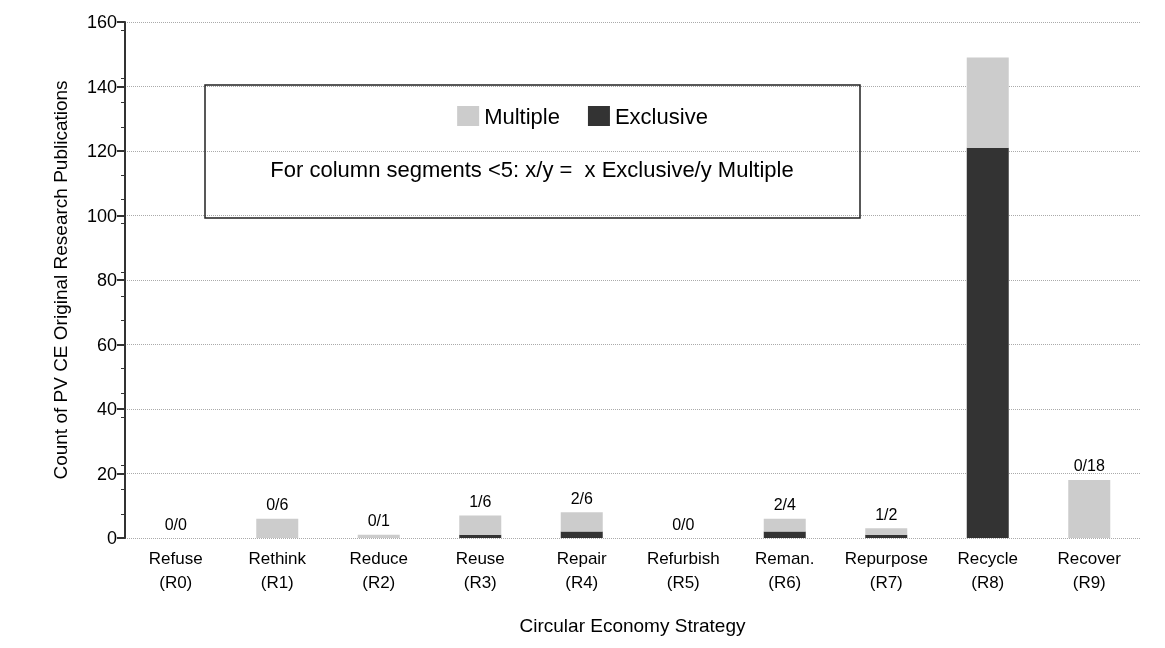 This screenshot has height=648, width=1165. I want to click on y-tick-label: 160, so click(101, 22).